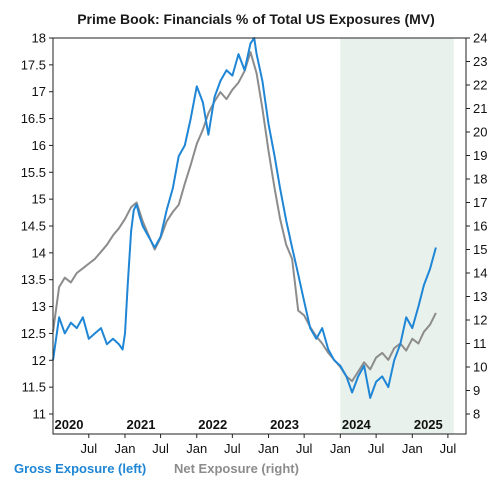  Describe the element at coordinates (480, 343) in the screenshot. I see `right-tick-label: 11` at that location.